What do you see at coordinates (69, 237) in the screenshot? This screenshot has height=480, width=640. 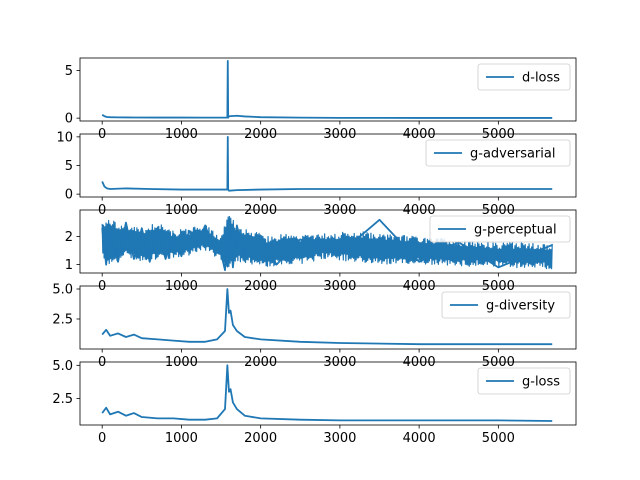 I see `y-tick-label: 2` at bounding box center [69, 237].